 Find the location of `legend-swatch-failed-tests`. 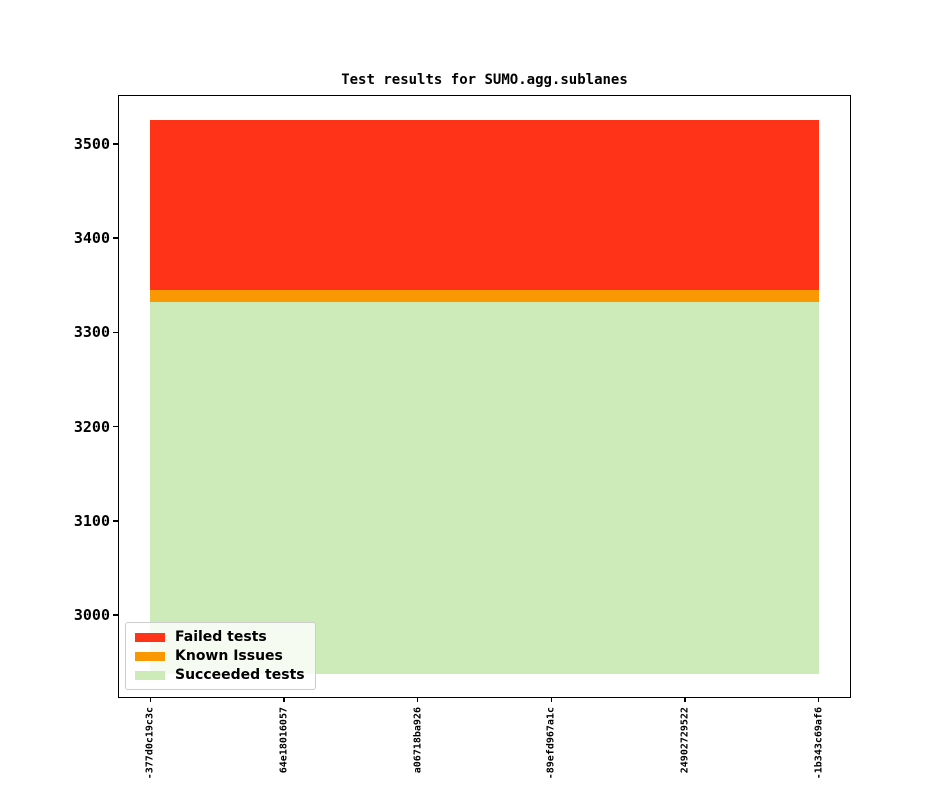

legend-swatch-failed-tests is located at coordinates (150, 637).